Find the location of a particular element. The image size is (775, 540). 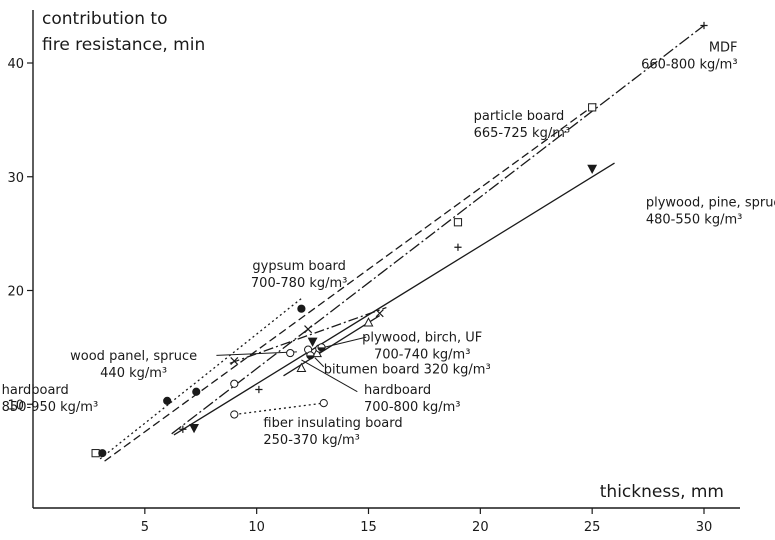

y-axis-title-line: fire resistance, min is located at coordinates (123, 45).